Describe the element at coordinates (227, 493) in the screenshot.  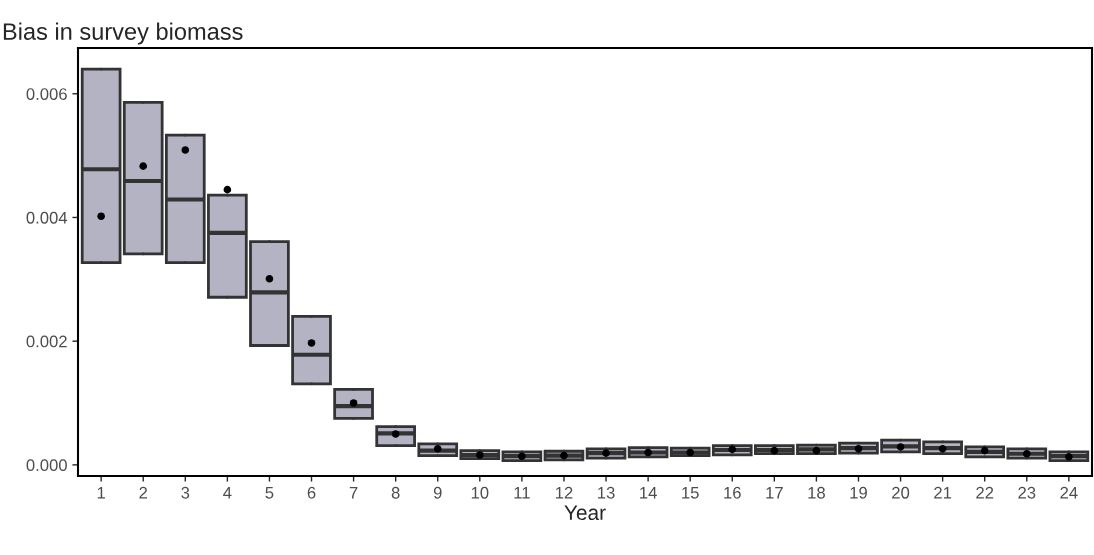
I see `x-tick-label: 4` at that location.